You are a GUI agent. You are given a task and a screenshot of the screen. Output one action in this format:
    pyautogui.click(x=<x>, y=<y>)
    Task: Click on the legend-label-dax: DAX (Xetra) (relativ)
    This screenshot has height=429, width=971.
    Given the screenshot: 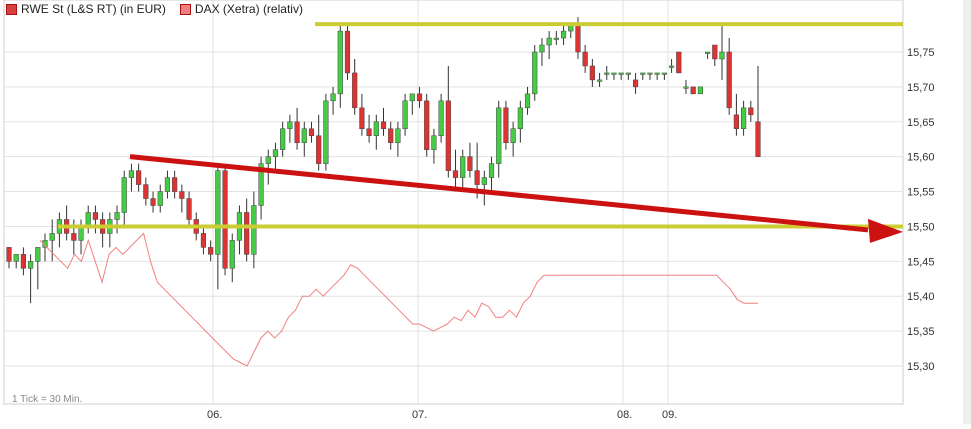 What is the action you would take?
    pyautogui.click(x=248, y=9)
    